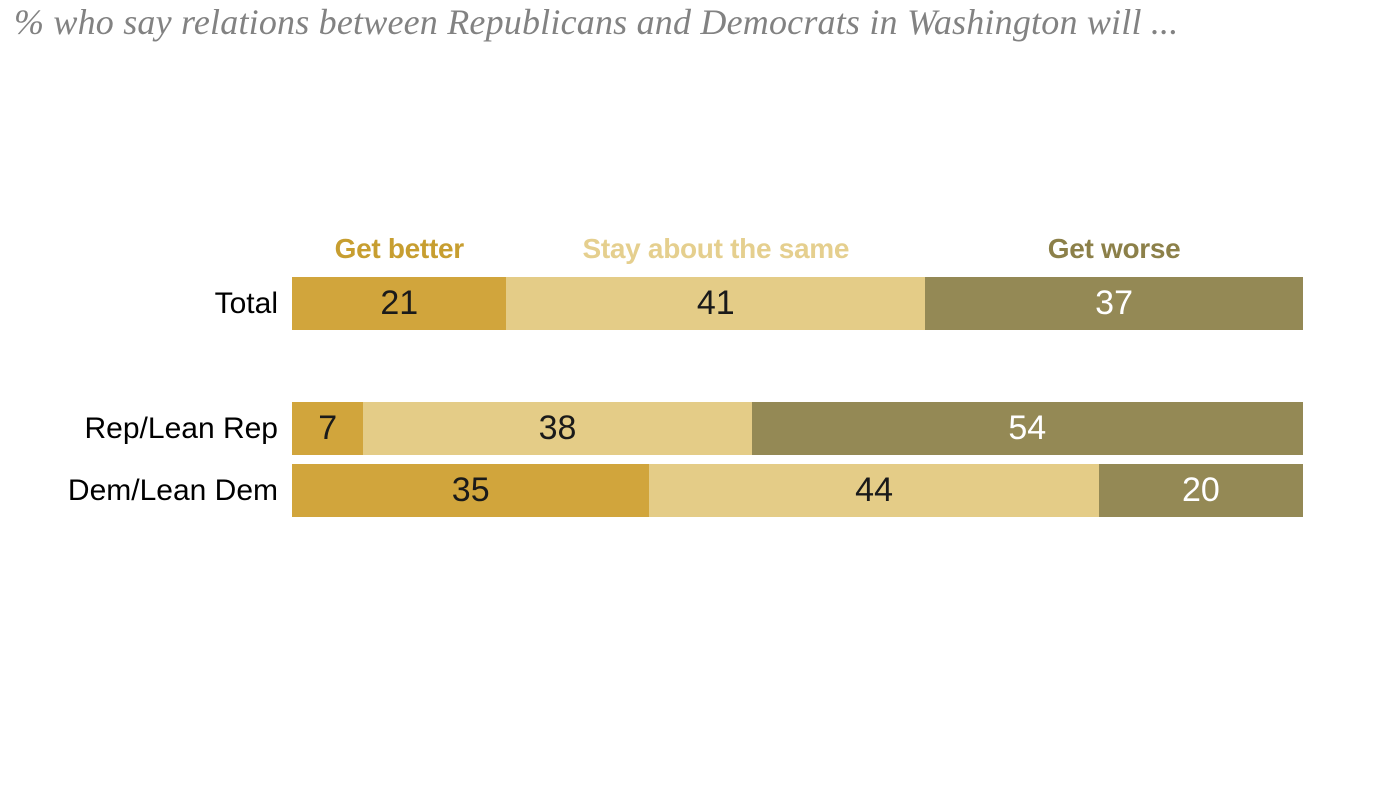  I want to click on legend-label: Get better, so click(399, 248).